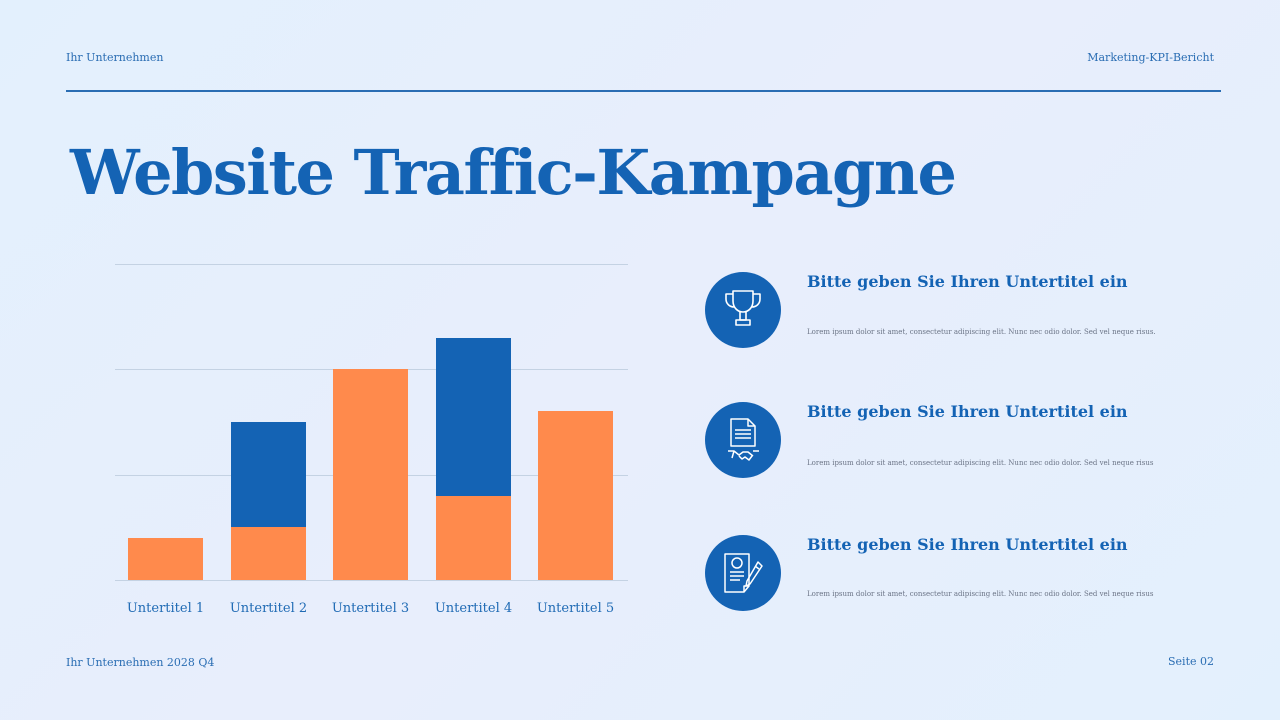 This screenshot has height=720, width=1280. What do you see at coordinates (513, 172) in the screenshot?
I see `page-title: Website Traffic-Kampagne` at bounding box center [513, 172].